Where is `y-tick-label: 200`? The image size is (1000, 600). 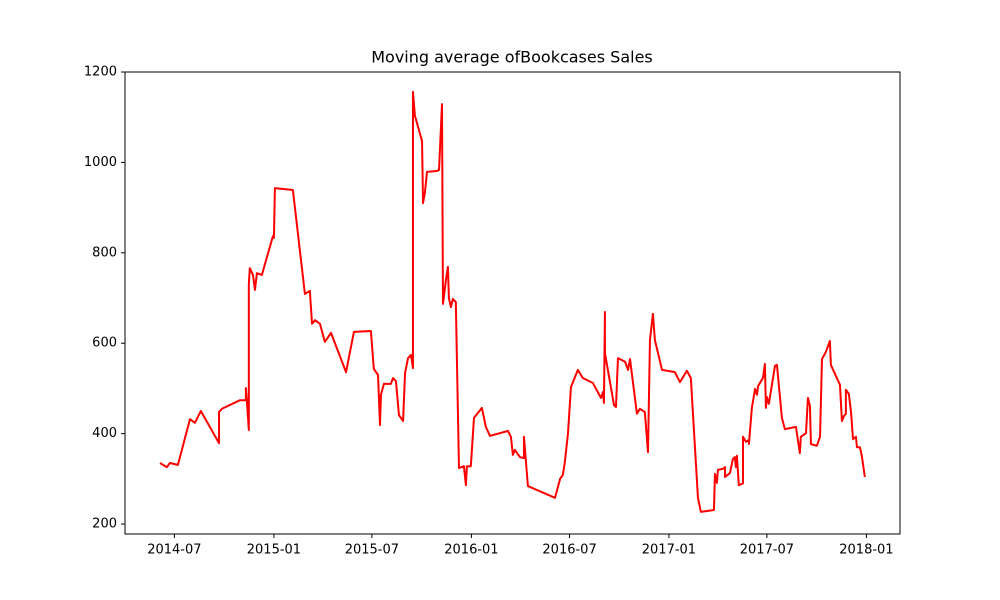 y-tick-label: 200 is located at coordinates (104, 524).